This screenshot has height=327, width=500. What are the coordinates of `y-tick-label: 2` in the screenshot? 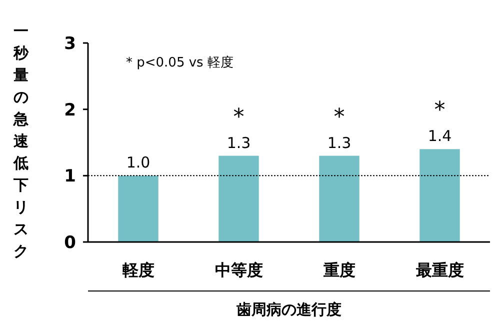 It's located at (70, 110).